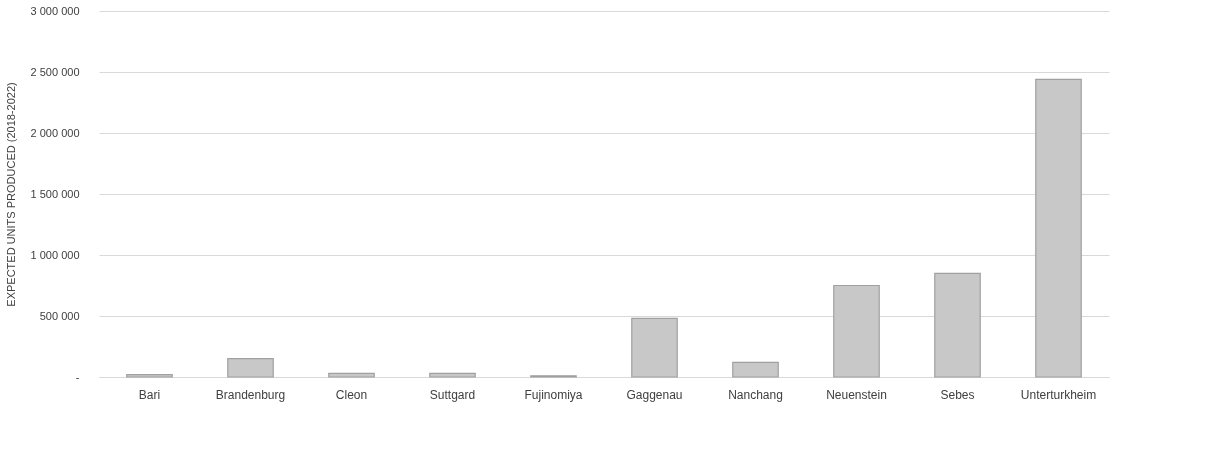 This screenshot has width=1220, height=459. I want to click on x-tick-label: Fujinomiya, so click(553, 394).